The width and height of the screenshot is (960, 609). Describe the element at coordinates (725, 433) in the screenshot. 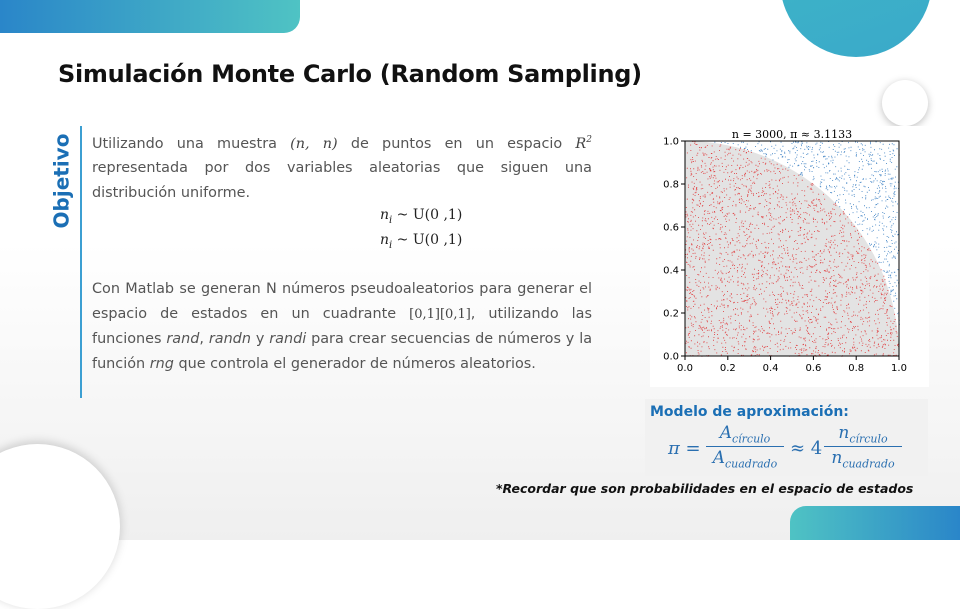

I see `area-num-var: A` at that location.